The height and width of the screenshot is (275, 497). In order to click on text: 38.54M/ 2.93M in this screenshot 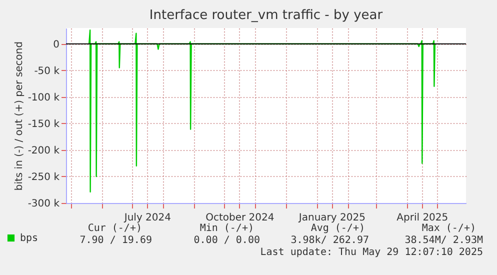, I will do `click(443, 240)`.